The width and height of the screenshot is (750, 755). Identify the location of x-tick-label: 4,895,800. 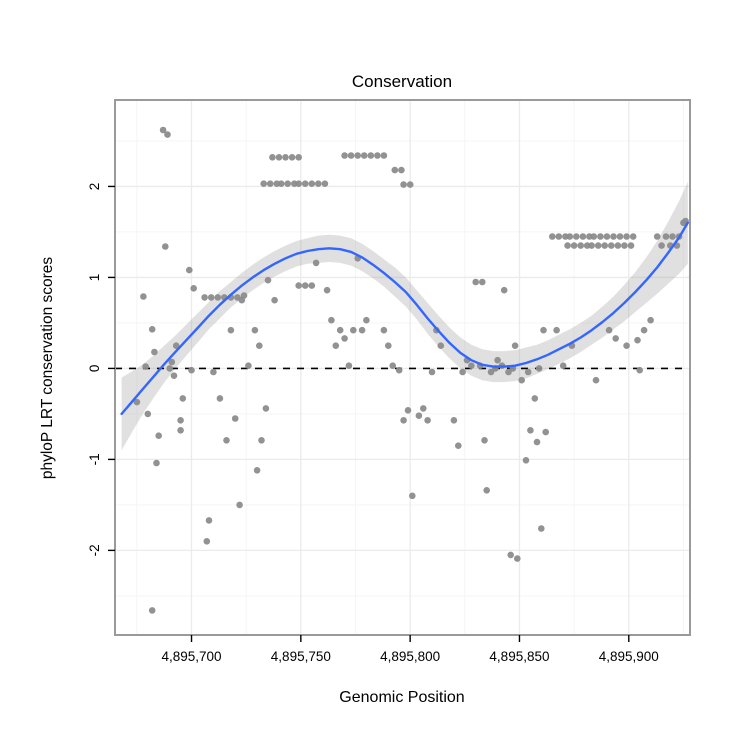
(410, 656).